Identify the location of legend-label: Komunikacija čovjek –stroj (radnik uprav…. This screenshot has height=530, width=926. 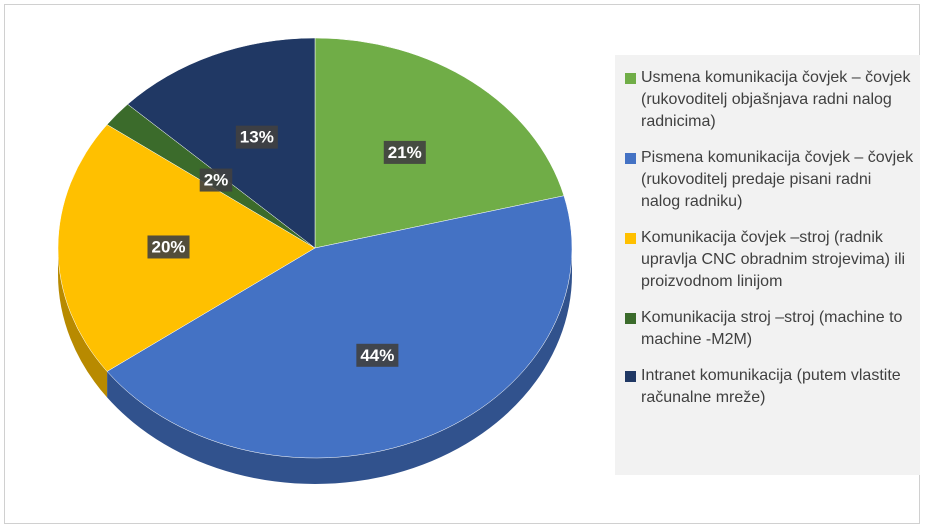
(773, 259).